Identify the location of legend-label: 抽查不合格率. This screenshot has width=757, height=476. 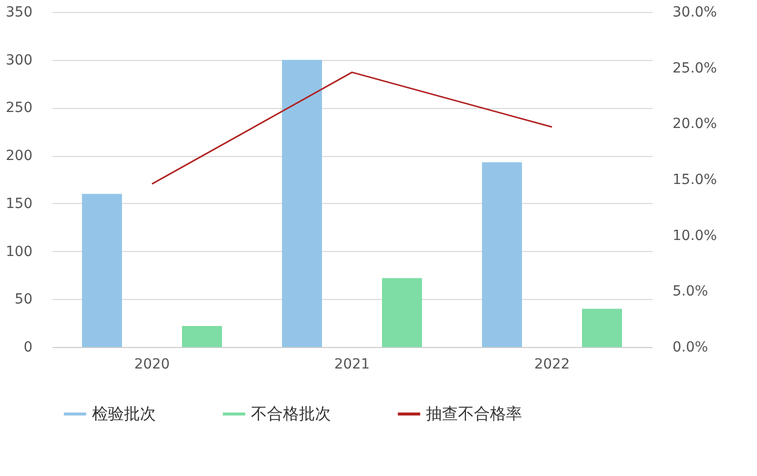
(474, 413).